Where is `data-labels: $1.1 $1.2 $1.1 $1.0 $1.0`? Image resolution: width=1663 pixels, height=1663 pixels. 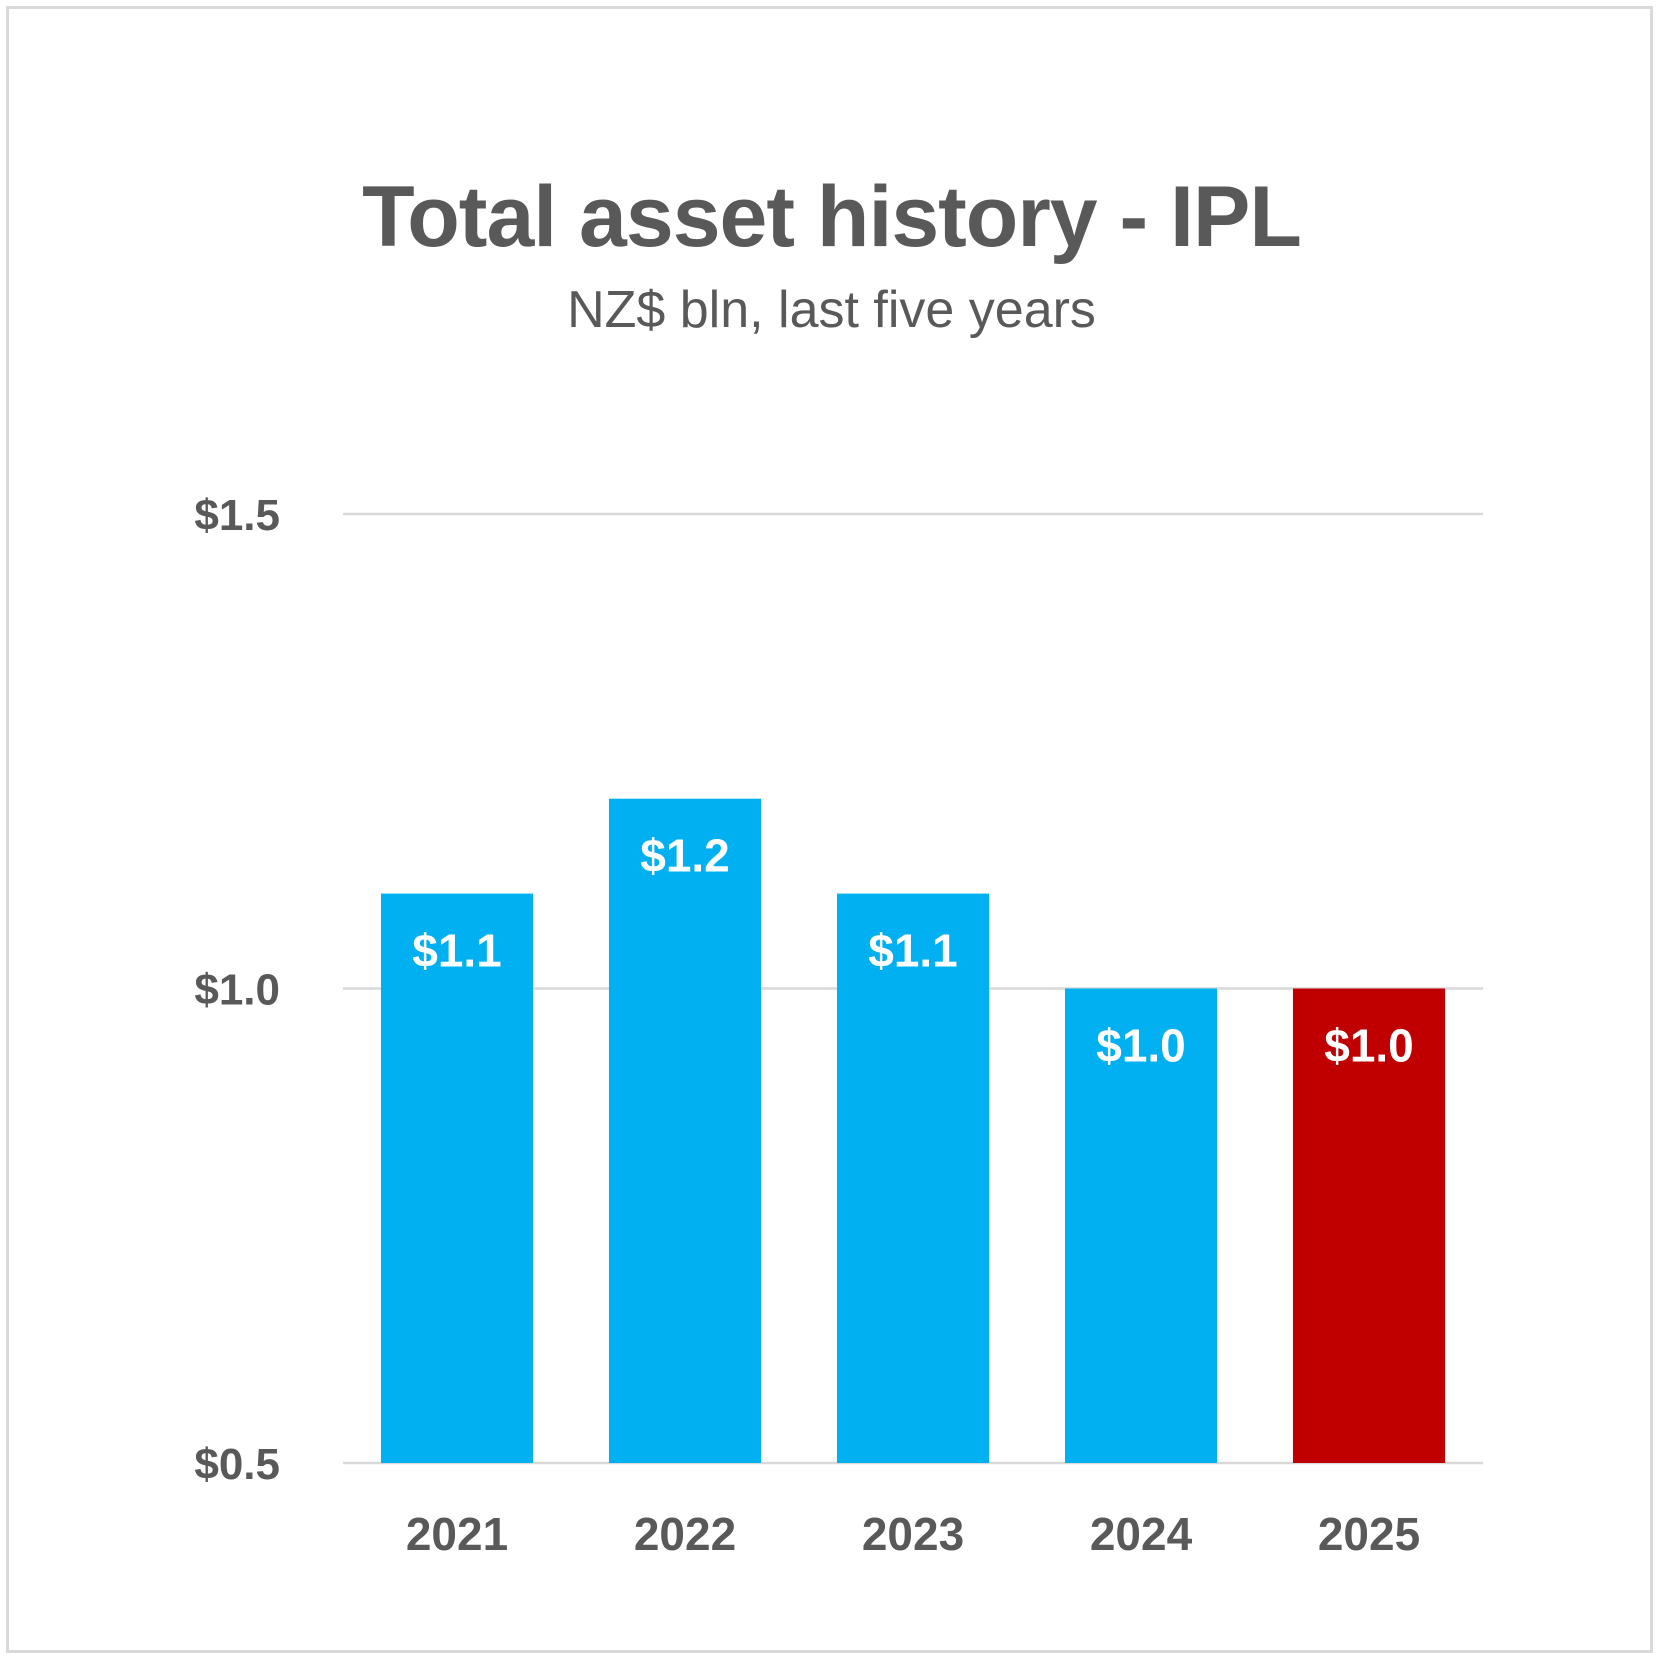 data-labels: $1.1 $1.2 $1.1 $1.0 $1.0 is located at coordinates (913, 951).